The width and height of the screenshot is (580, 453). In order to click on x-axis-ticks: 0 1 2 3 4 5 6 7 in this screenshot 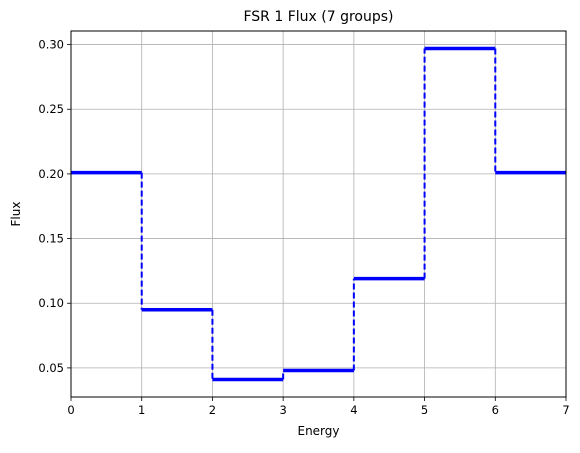, I will do `click(318, 407)`.